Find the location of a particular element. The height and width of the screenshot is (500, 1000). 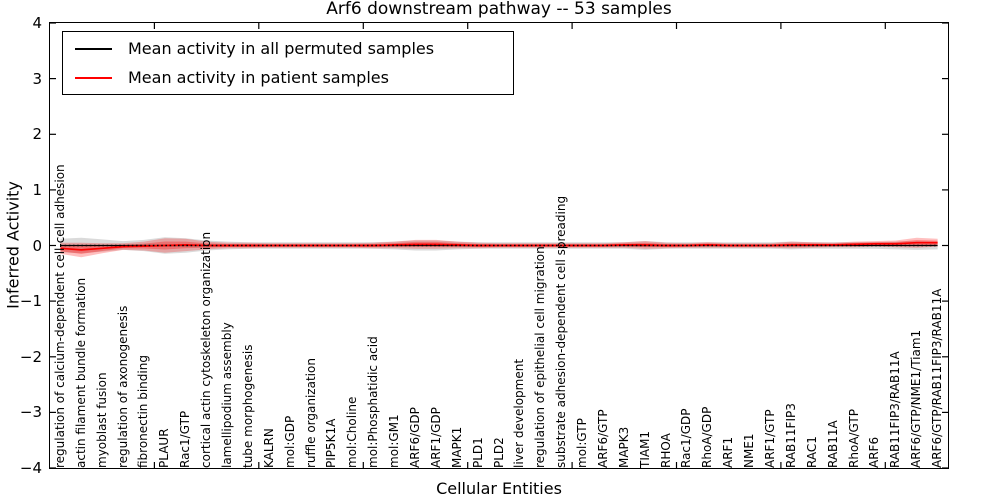

y-tick-label: 0 is located at coordinates (37, 245).